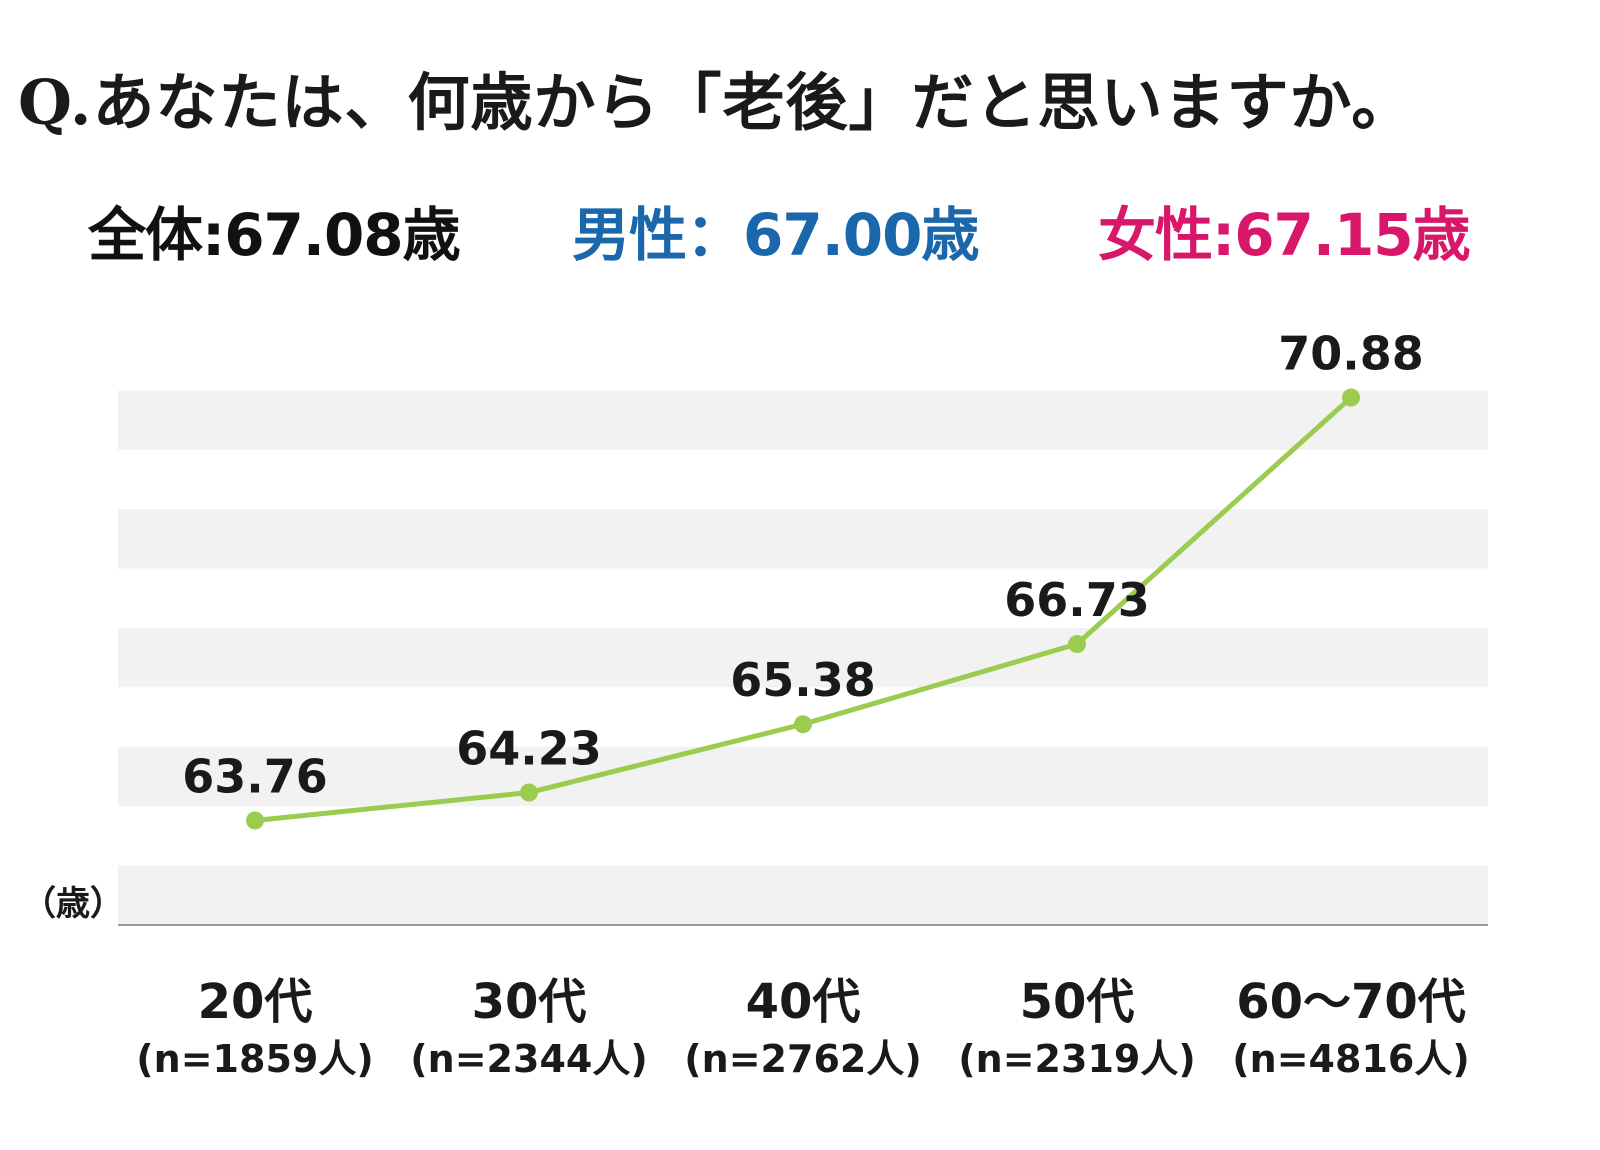 This screenshot has width=1600, height=1150. I want to click on sample-size-label: (n=2762人), so click(802, 1059).